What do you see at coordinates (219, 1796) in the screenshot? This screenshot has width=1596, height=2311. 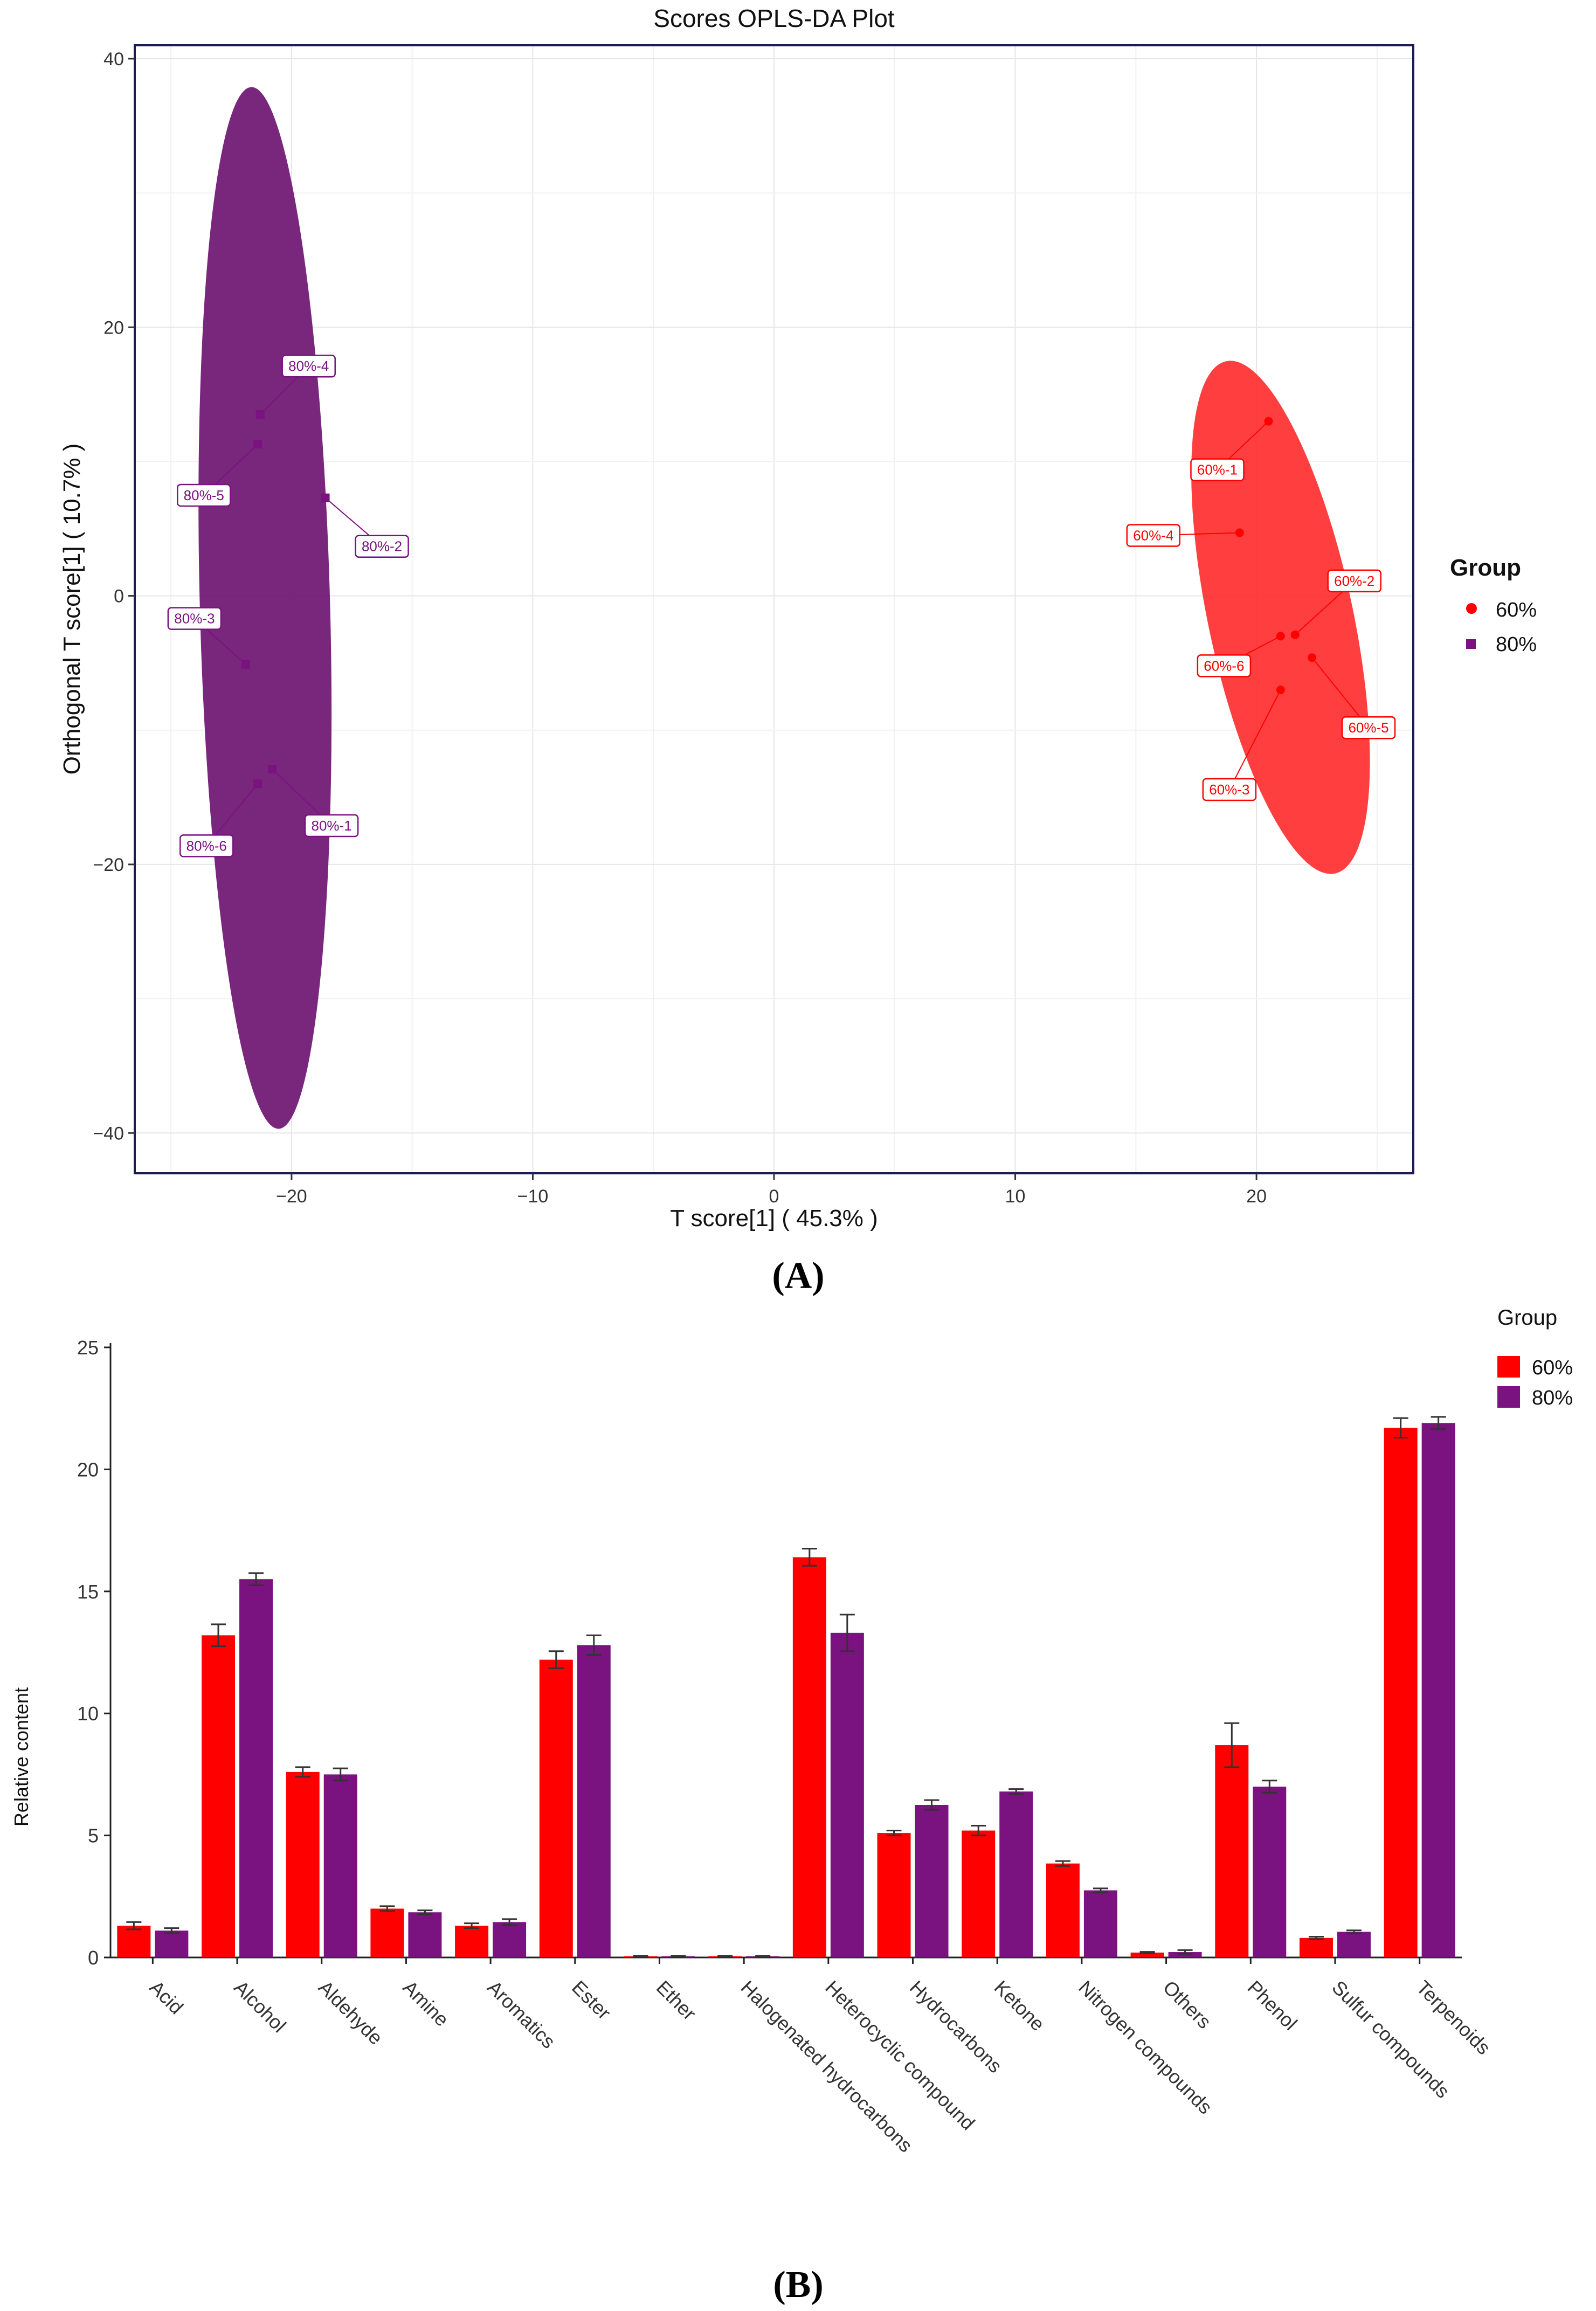 I see `bar-60-alcohol` at bounding box center [219, 1796].